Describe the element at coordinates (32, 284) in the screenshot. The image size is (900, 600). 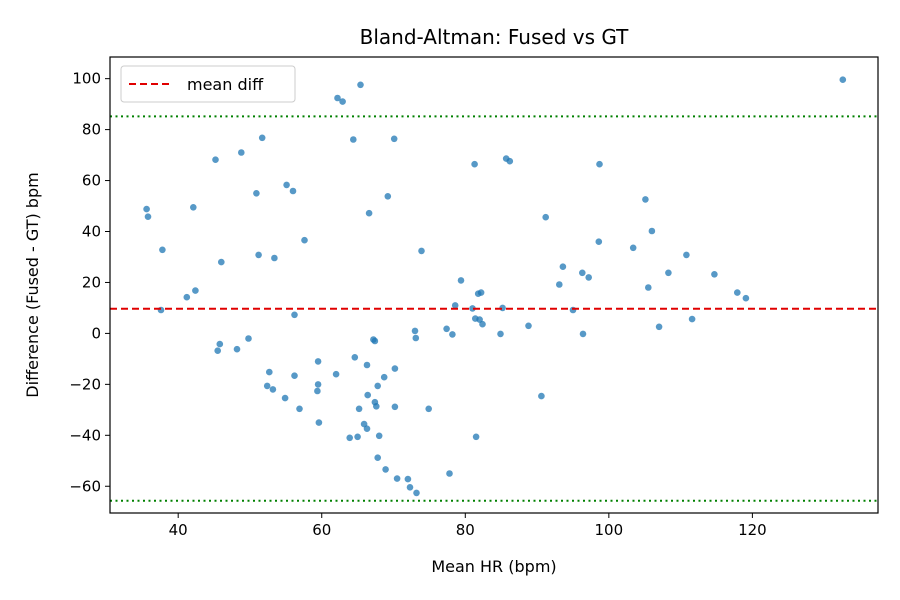
I see `y-axis-label: Difference (Fused - GT) bpm` at that location.